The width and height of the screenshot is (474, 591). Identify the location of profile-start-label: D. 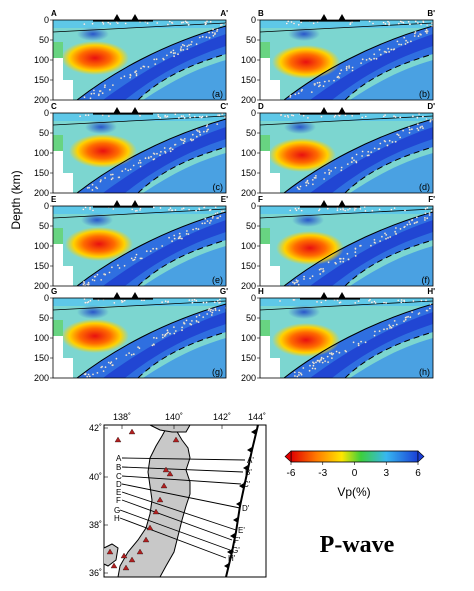
(261, 106).